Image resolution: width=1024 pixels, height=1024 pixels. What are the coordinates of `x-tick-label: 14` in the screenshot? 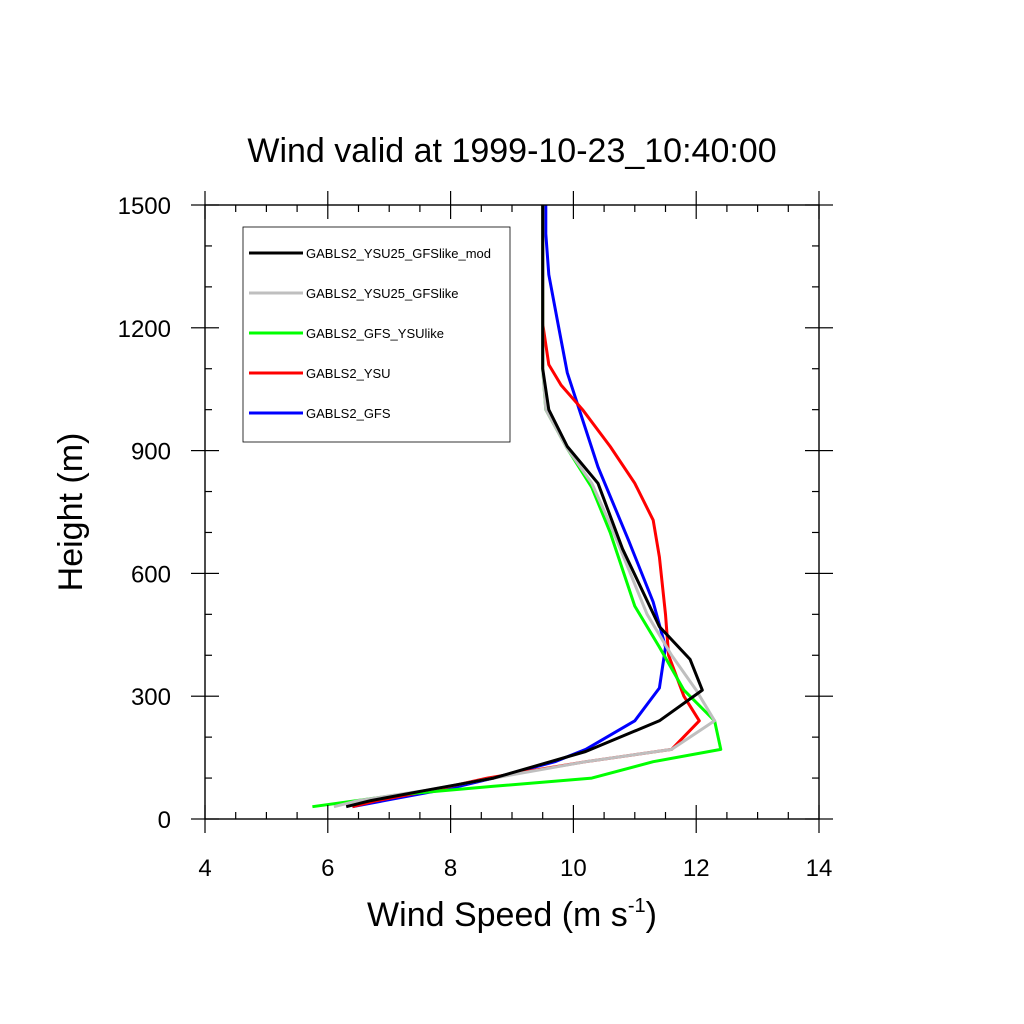 It's located at (819, 868).